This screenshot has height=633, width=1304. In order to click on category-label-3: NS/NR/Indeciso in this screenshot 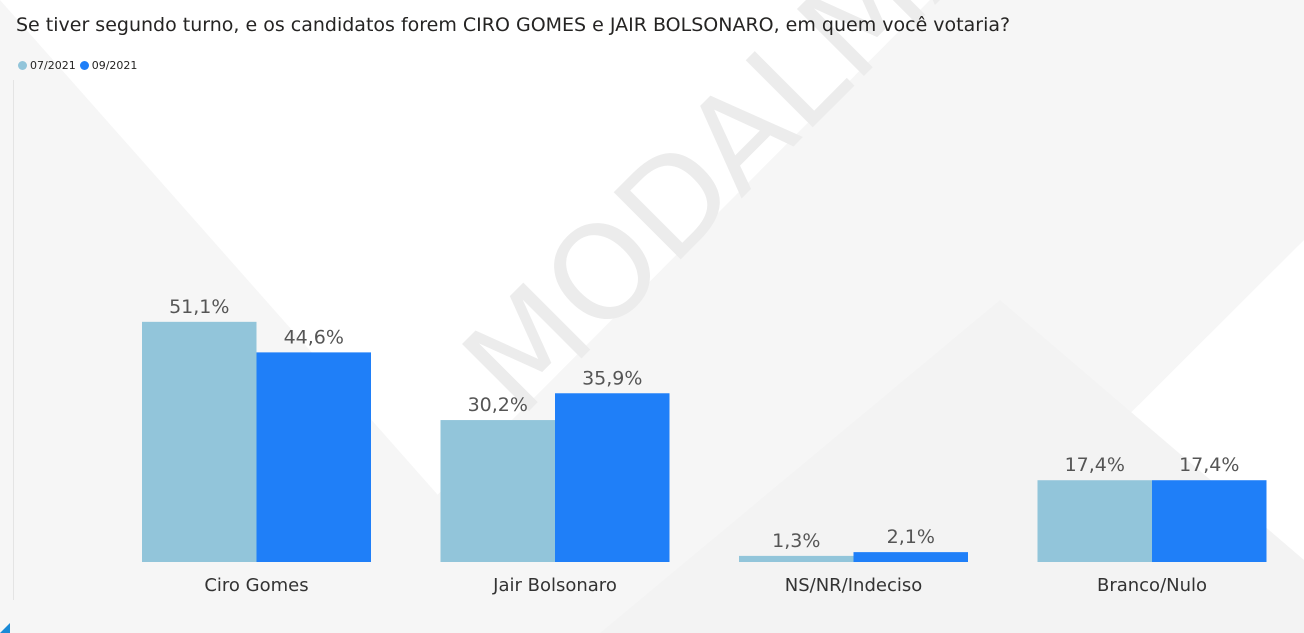, I will do `click(854, 585)`.